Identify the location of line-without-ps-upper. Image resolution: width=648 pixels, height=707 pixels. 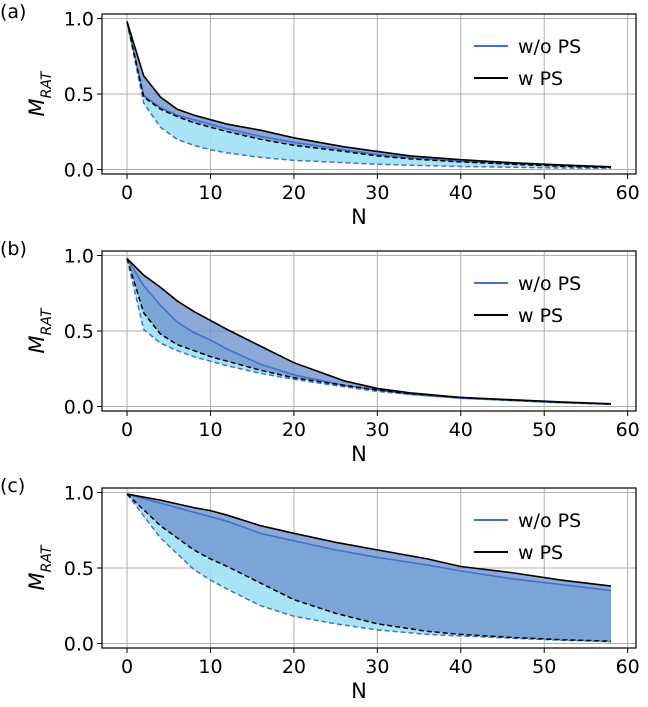
(369, 542).